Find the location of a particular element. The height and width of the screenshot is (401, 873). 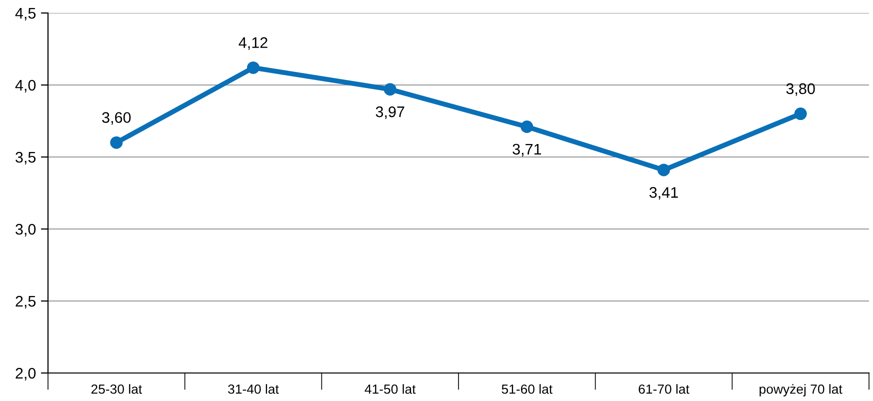

y-tick-label: 3,0 is located at coordinates (26, 230).